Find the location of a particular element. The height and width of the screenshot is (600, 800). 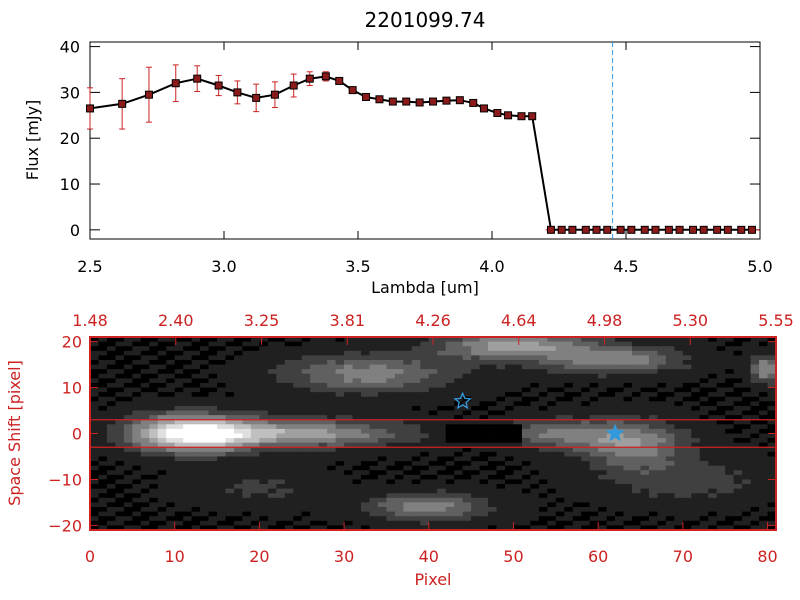

x-tick-label: 70 is located at coordinates (683, 556).